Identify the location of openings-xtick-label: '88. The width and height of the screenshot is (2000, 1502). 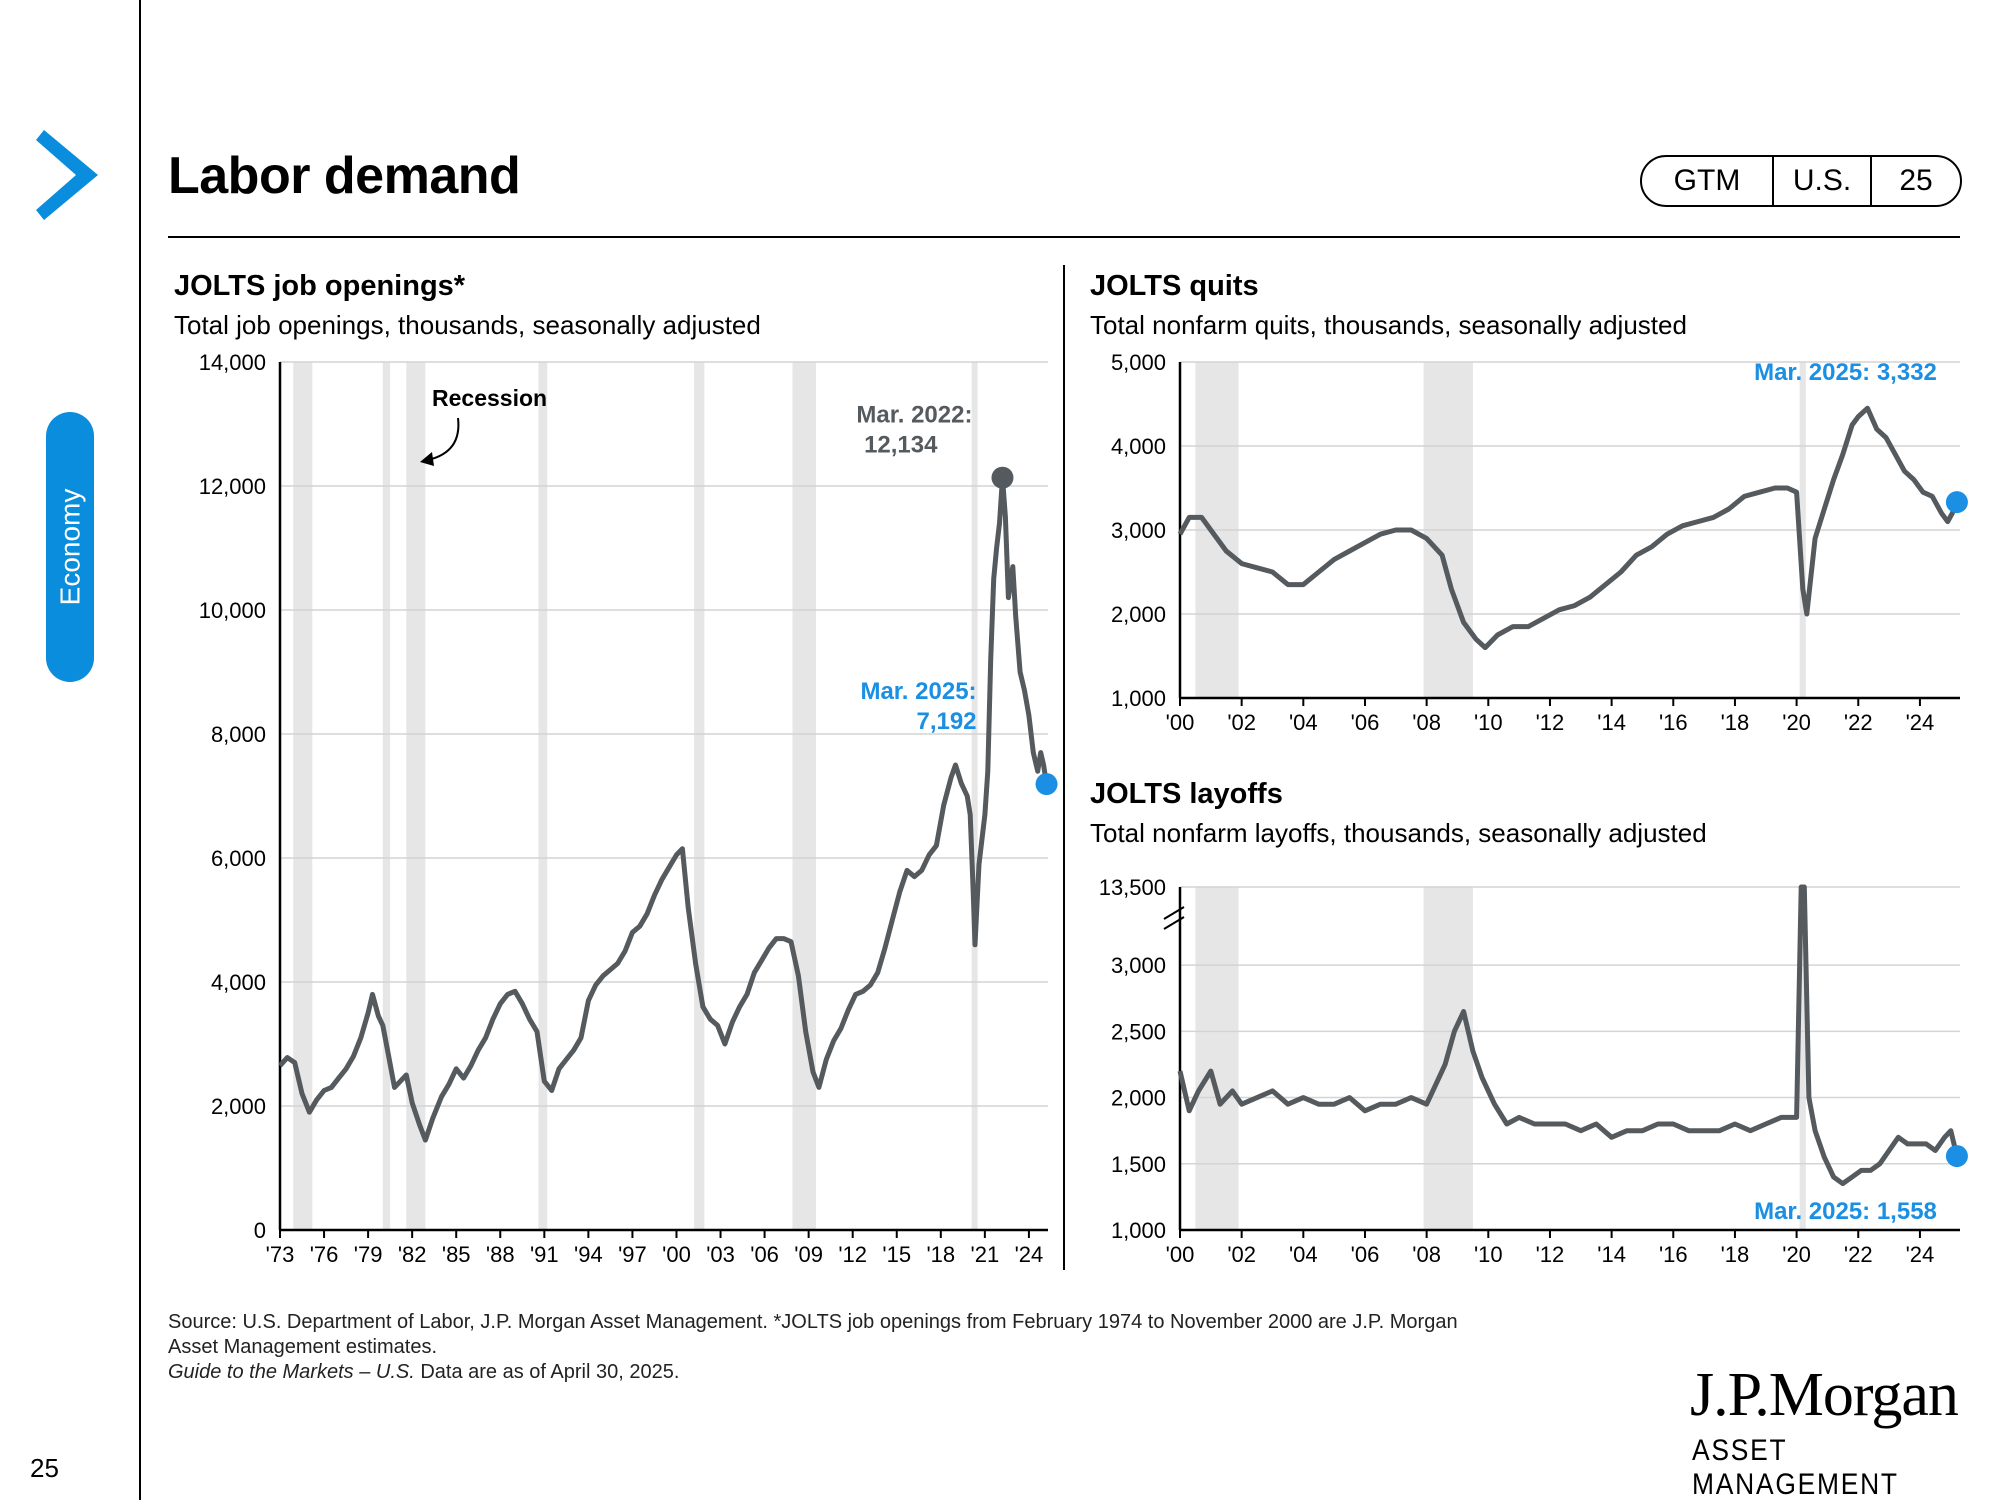
(500, 1254).